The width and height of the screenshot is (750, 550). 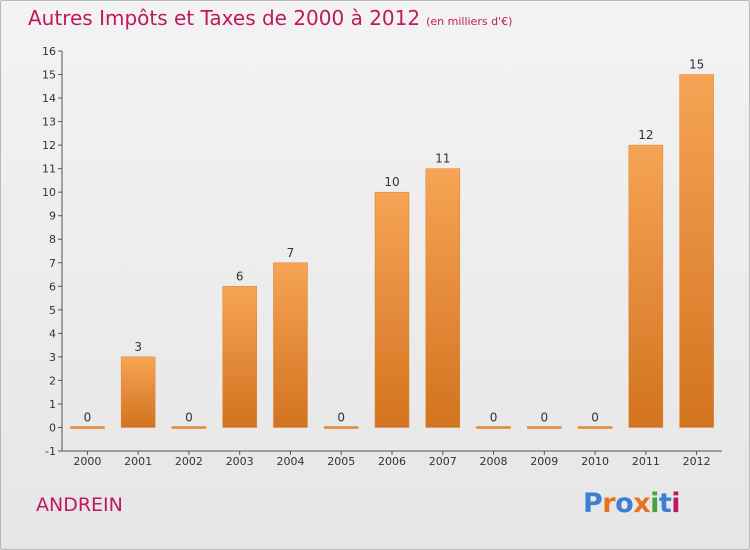 I want to click on bar-2003, so click(x=239, y=357).